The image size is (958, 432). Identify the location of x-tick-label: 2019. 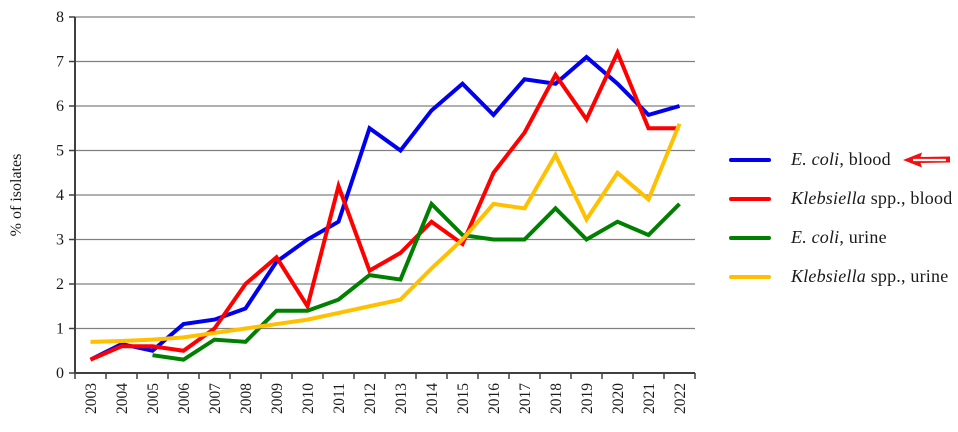
(587, 398).